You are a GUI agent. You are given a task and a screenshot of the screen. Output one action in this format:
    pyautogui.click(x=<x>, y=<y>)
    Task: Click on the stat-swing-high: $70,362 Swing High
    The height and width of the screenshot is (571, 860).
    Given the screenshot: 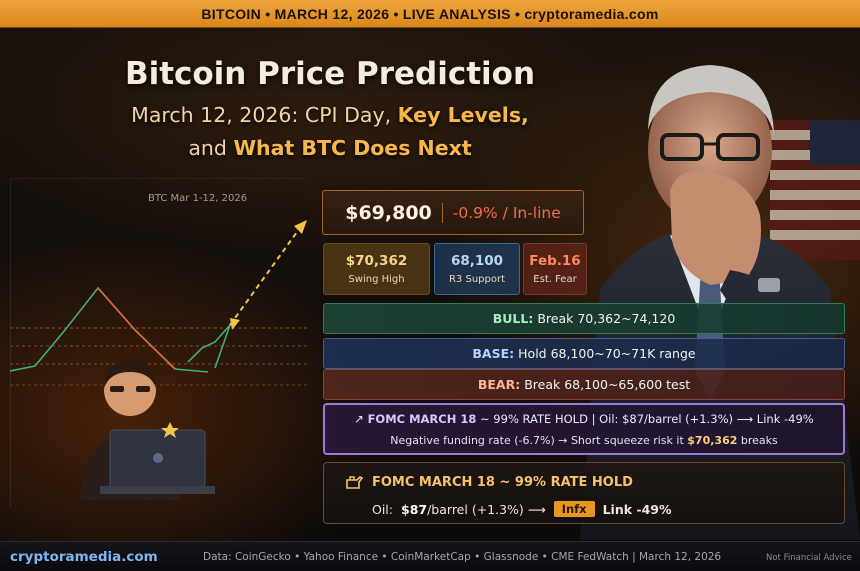 What is the action you would take?
    pyautogui.click(x=376, y=269)
    